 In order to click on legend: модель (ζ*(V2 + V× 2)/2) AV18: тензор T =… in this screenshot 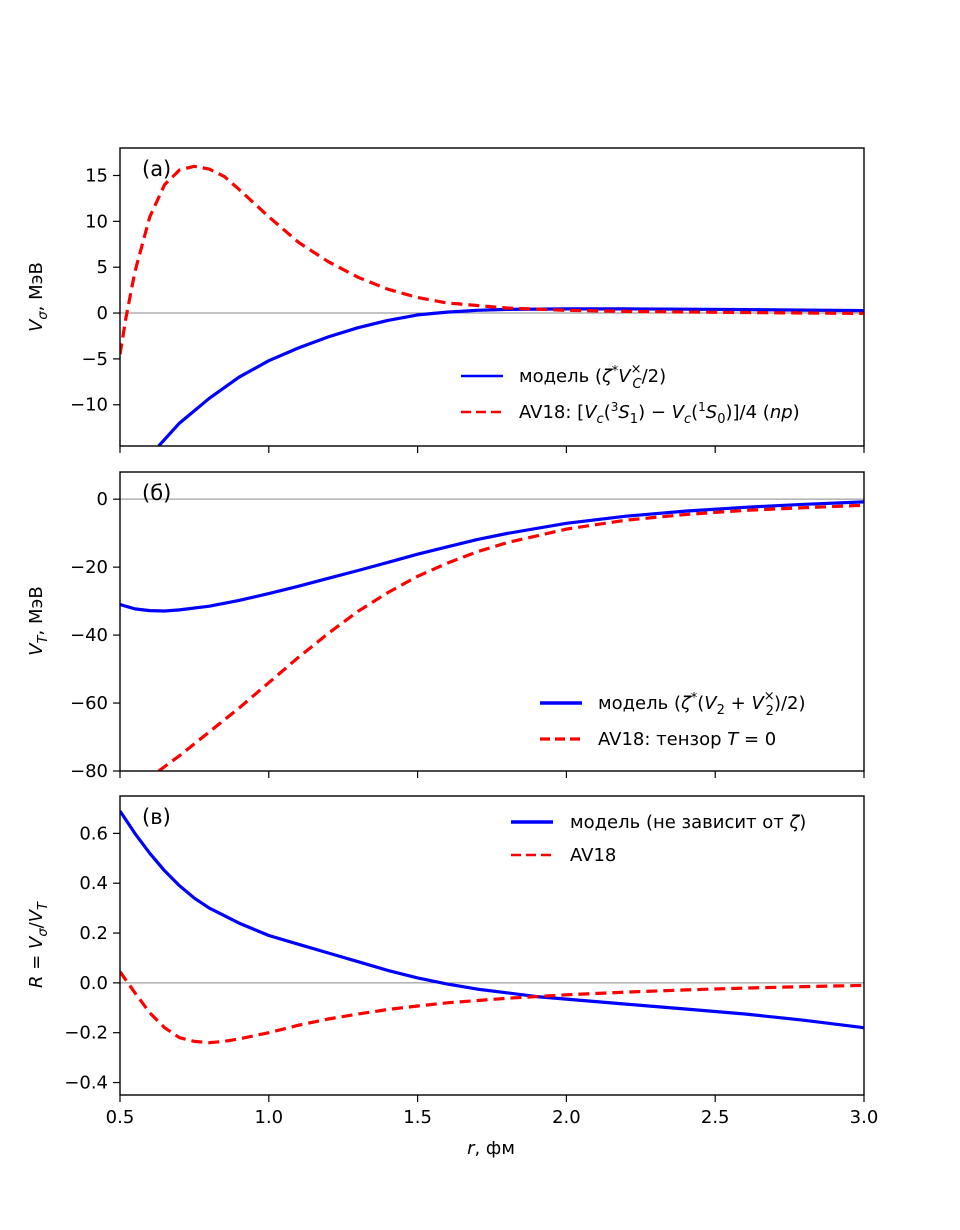, I will do `click(673, 719)`.